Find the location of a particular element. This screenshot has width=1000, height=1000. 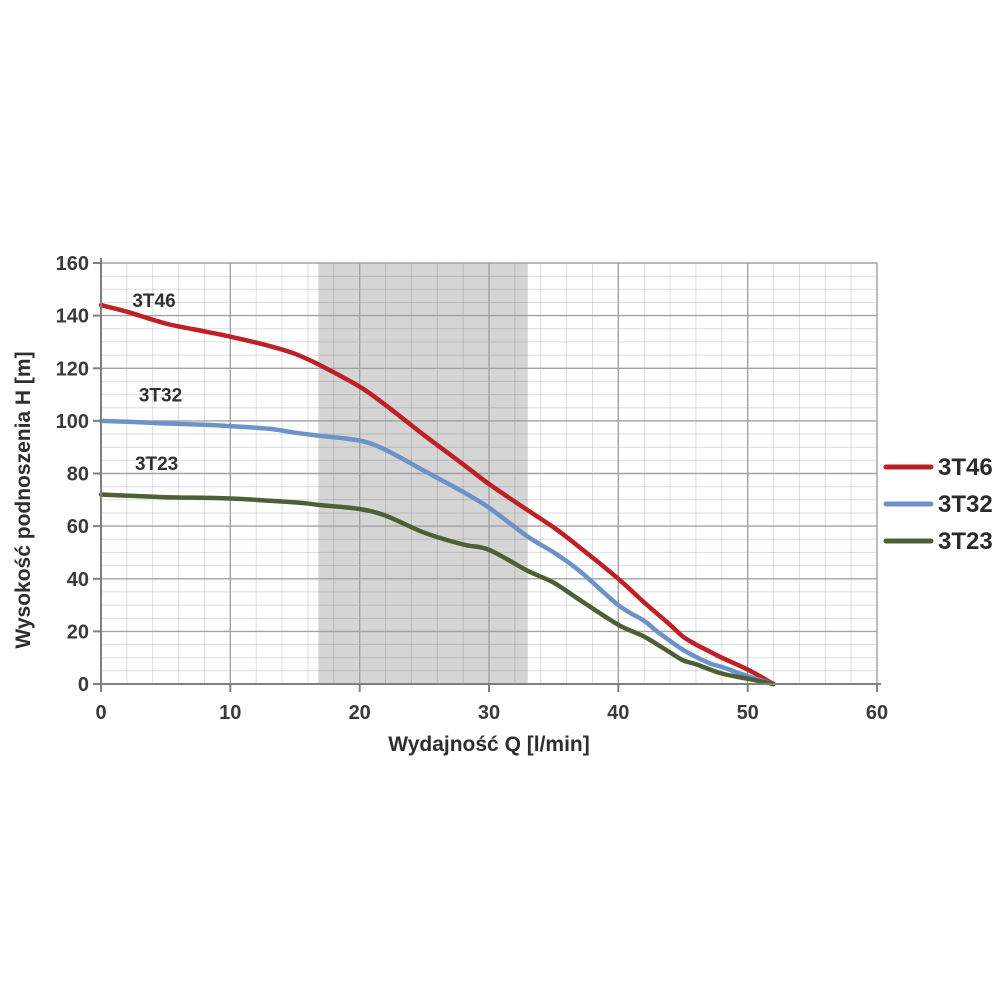

y-tick-label: 80 is located at coordinates (78, 475).